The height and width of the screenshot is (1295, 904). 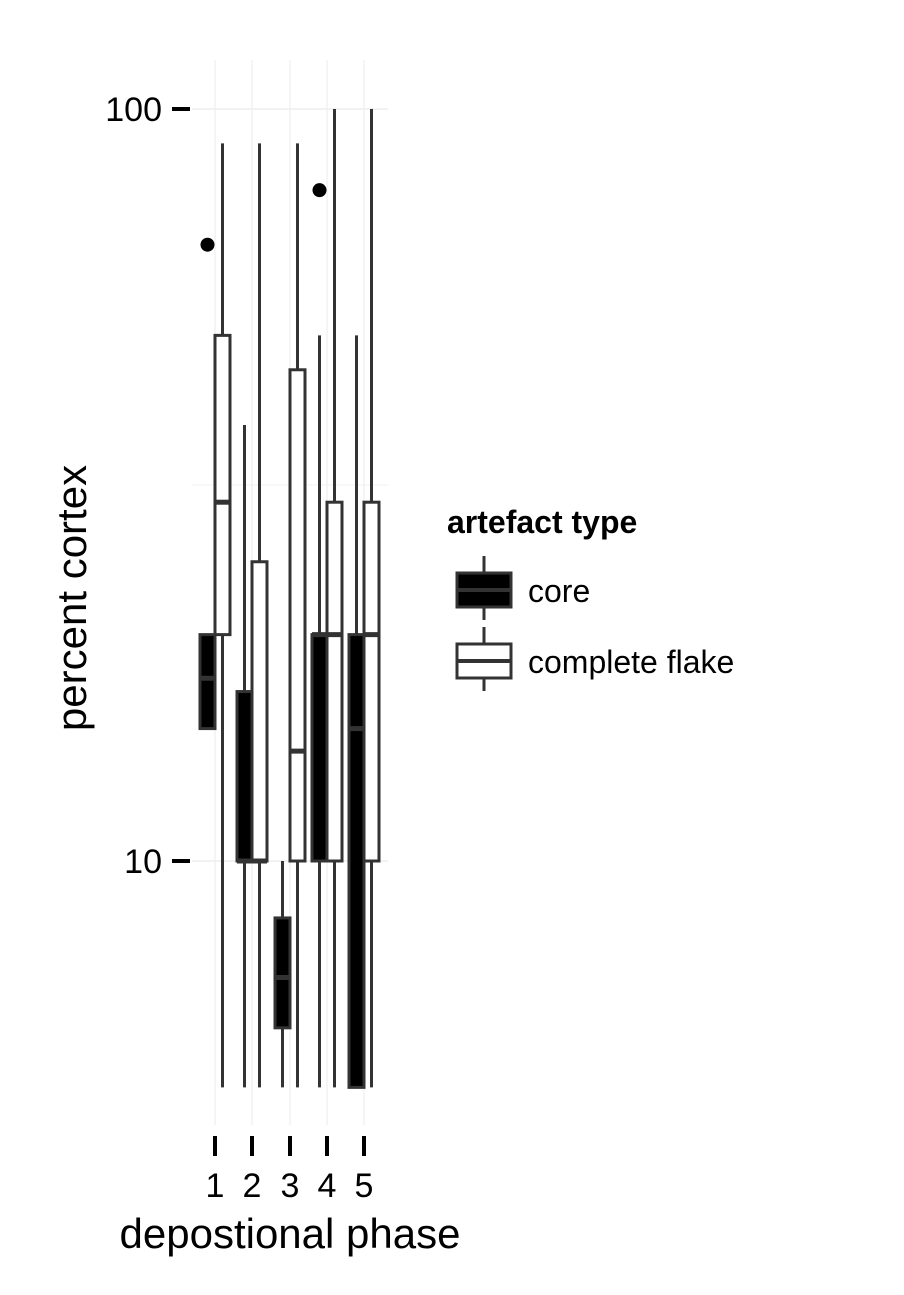 I want to click on x-axis-title: depostional phase, so click(x=290, y=1233).